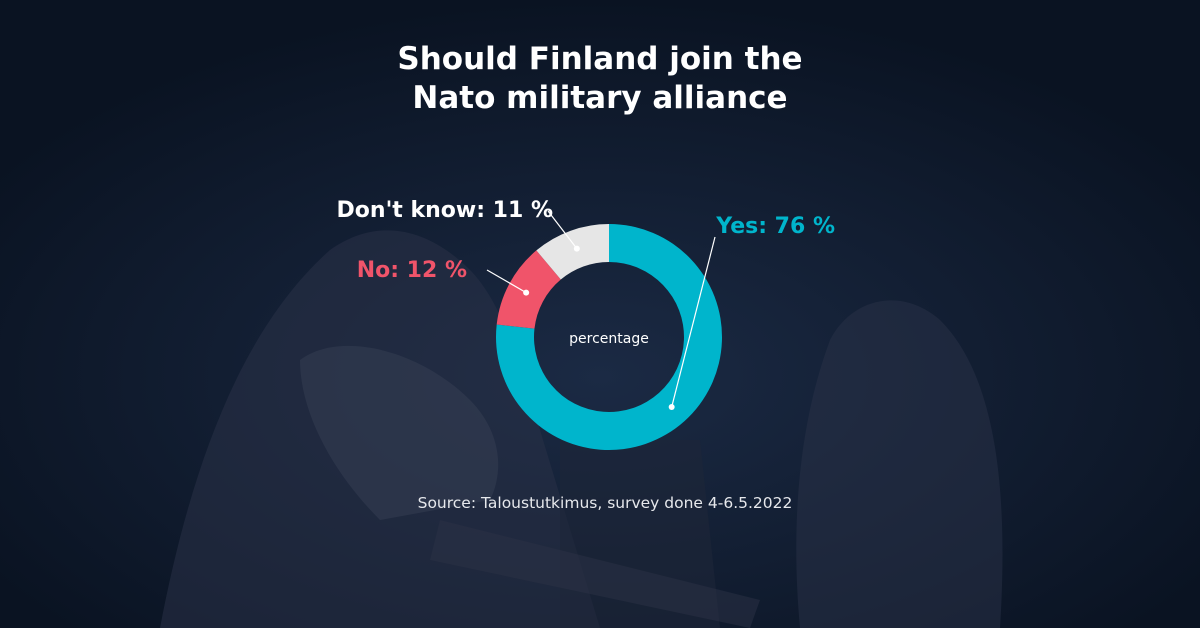 The height and width of the screenshot is (628, 1200). I want to click on center-label: percentage, so click(609, 339).